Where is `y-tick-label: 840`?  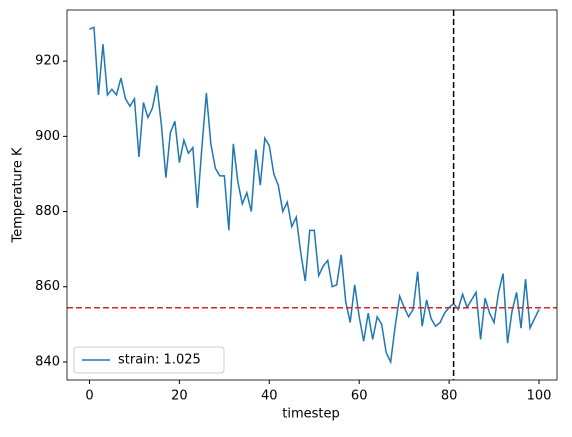
y-tick-label: 840 is located at coordinates (47, 361).